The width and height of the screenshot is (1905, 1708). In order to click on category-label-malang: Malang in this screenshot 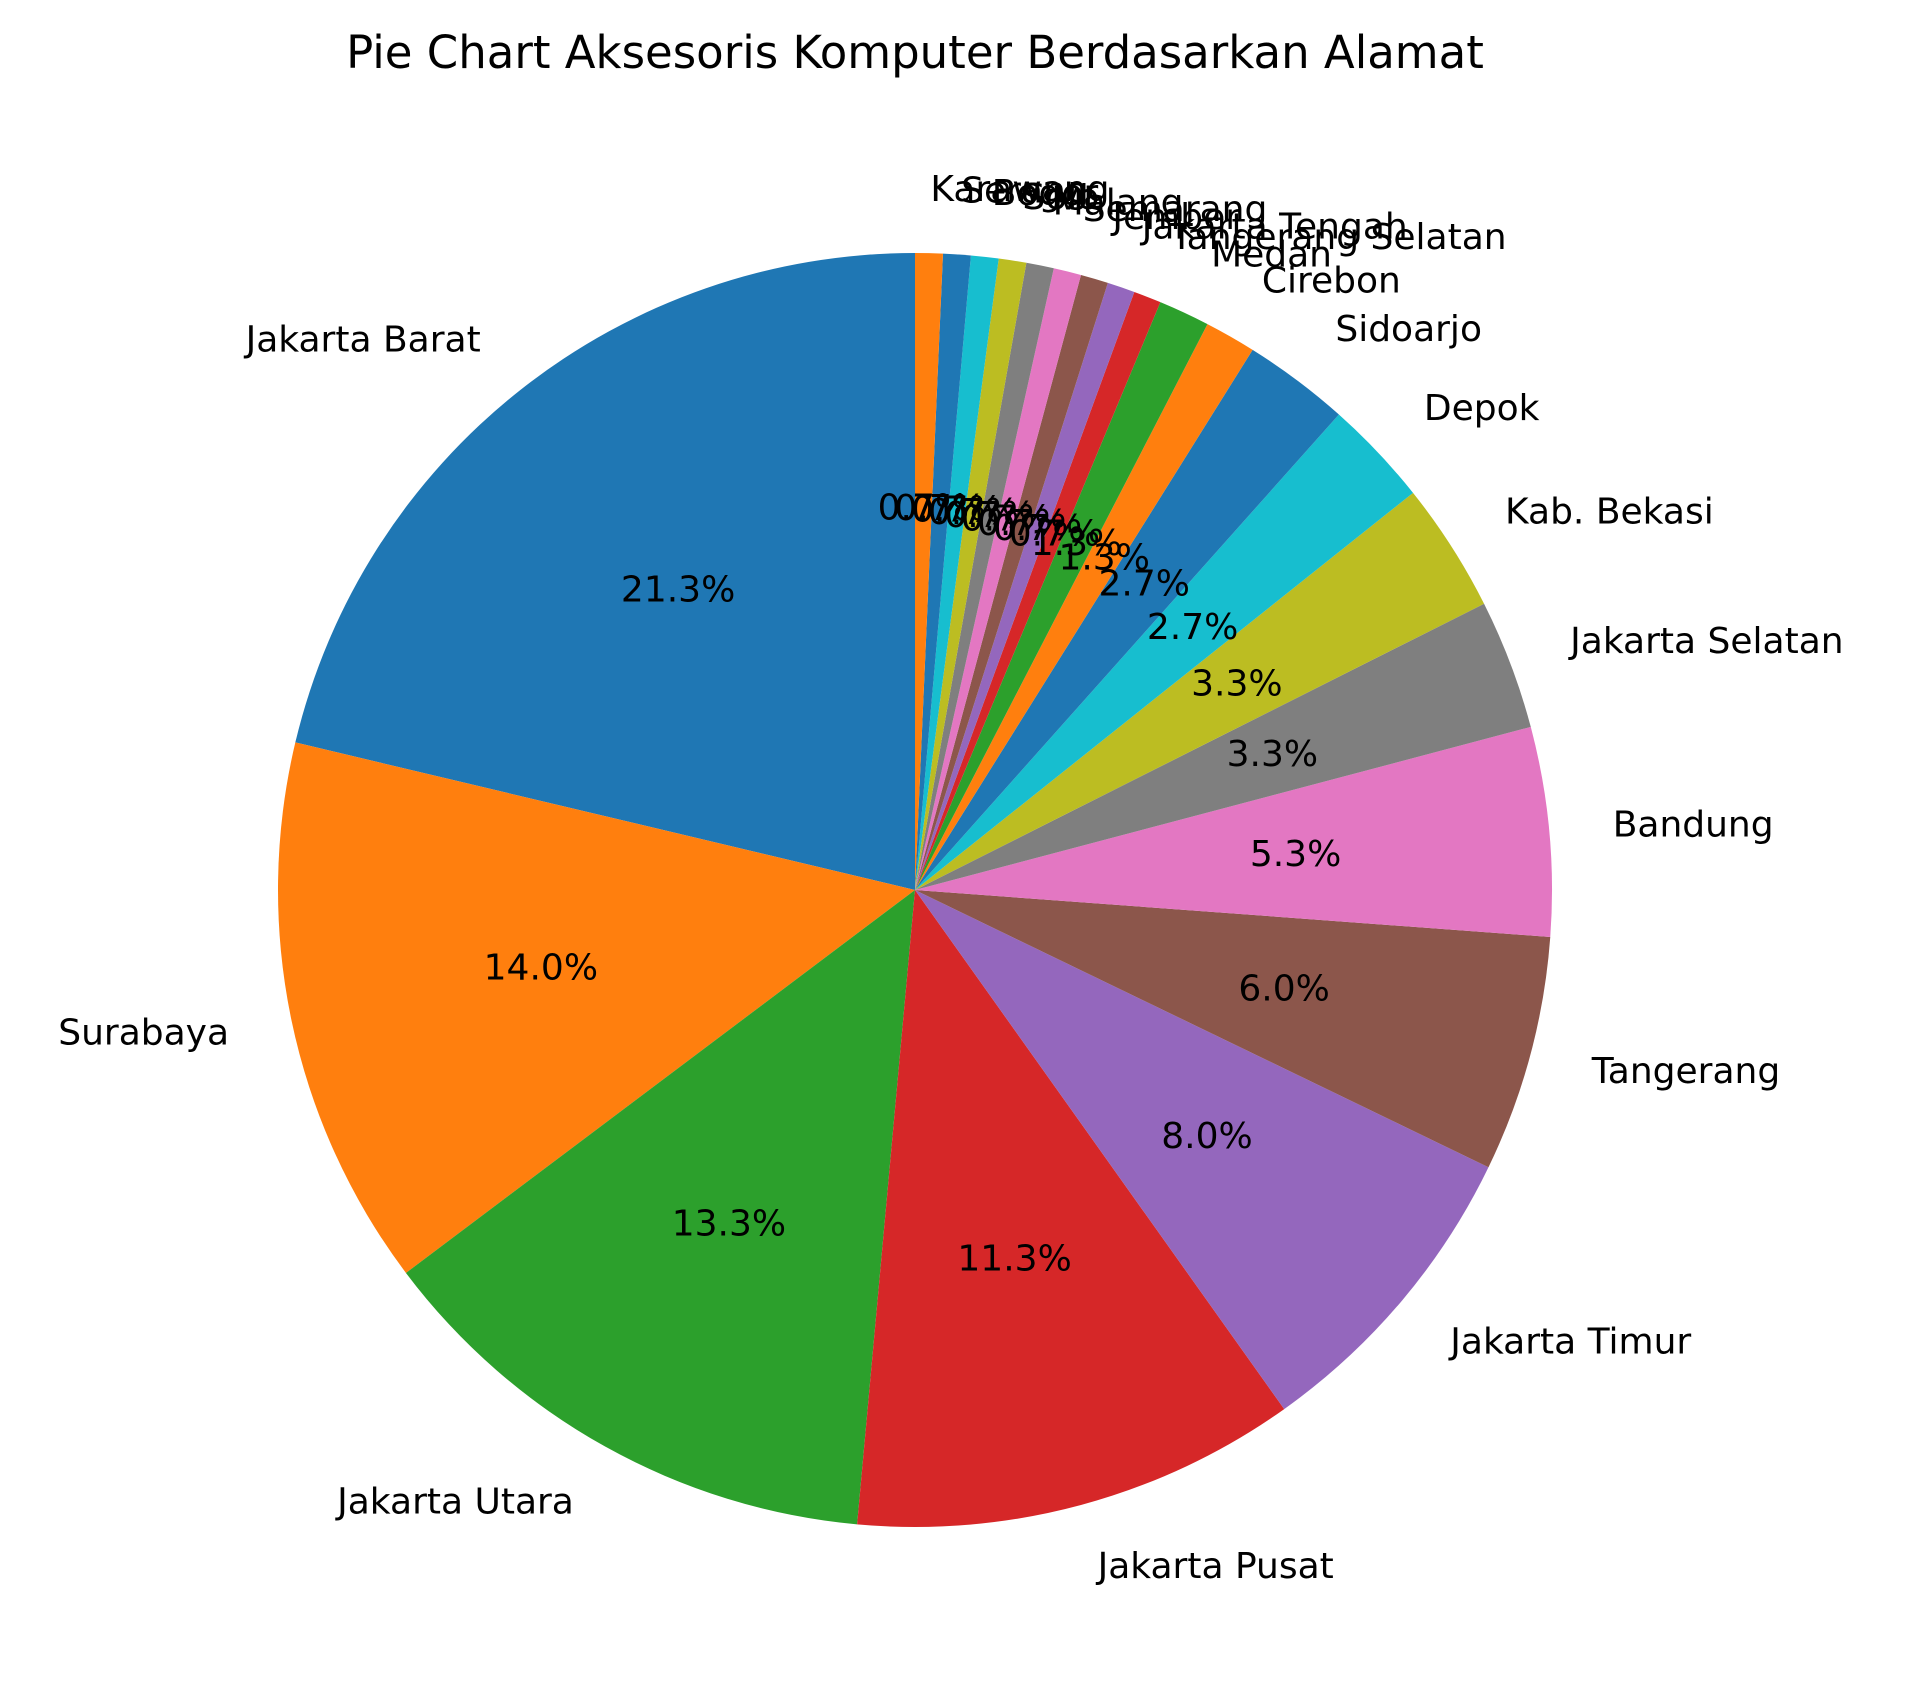, I will do `click(1118, 202)`.